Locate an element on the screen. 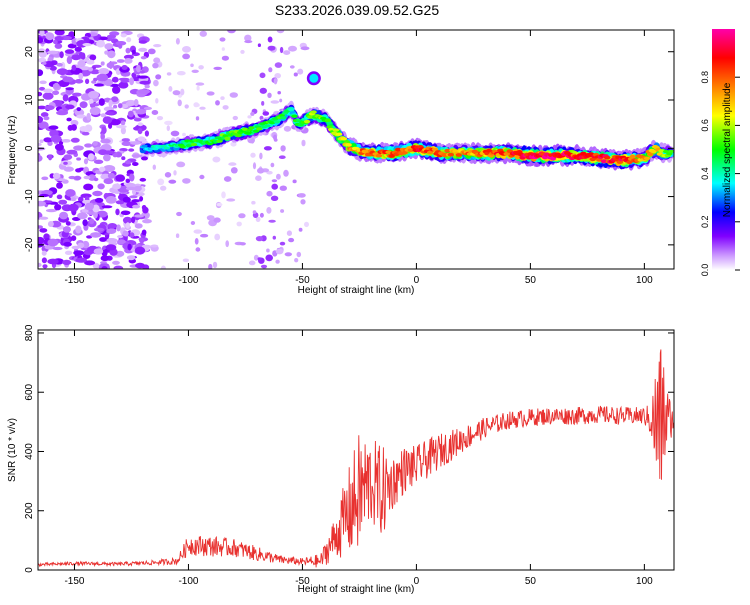 The height and width of the screenshot is (605, 750). spectrogram-x-axis-label: Height of straight line (km) is located at coordinates (356, 290).